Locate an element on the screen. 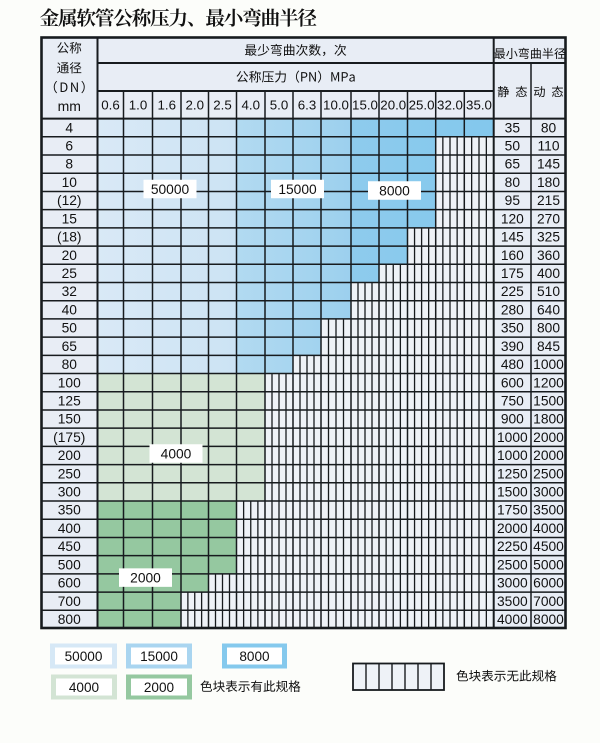 The width and height of the screenshot is (600, 748). svg-text: 390 is located at coordinates (512, 346).